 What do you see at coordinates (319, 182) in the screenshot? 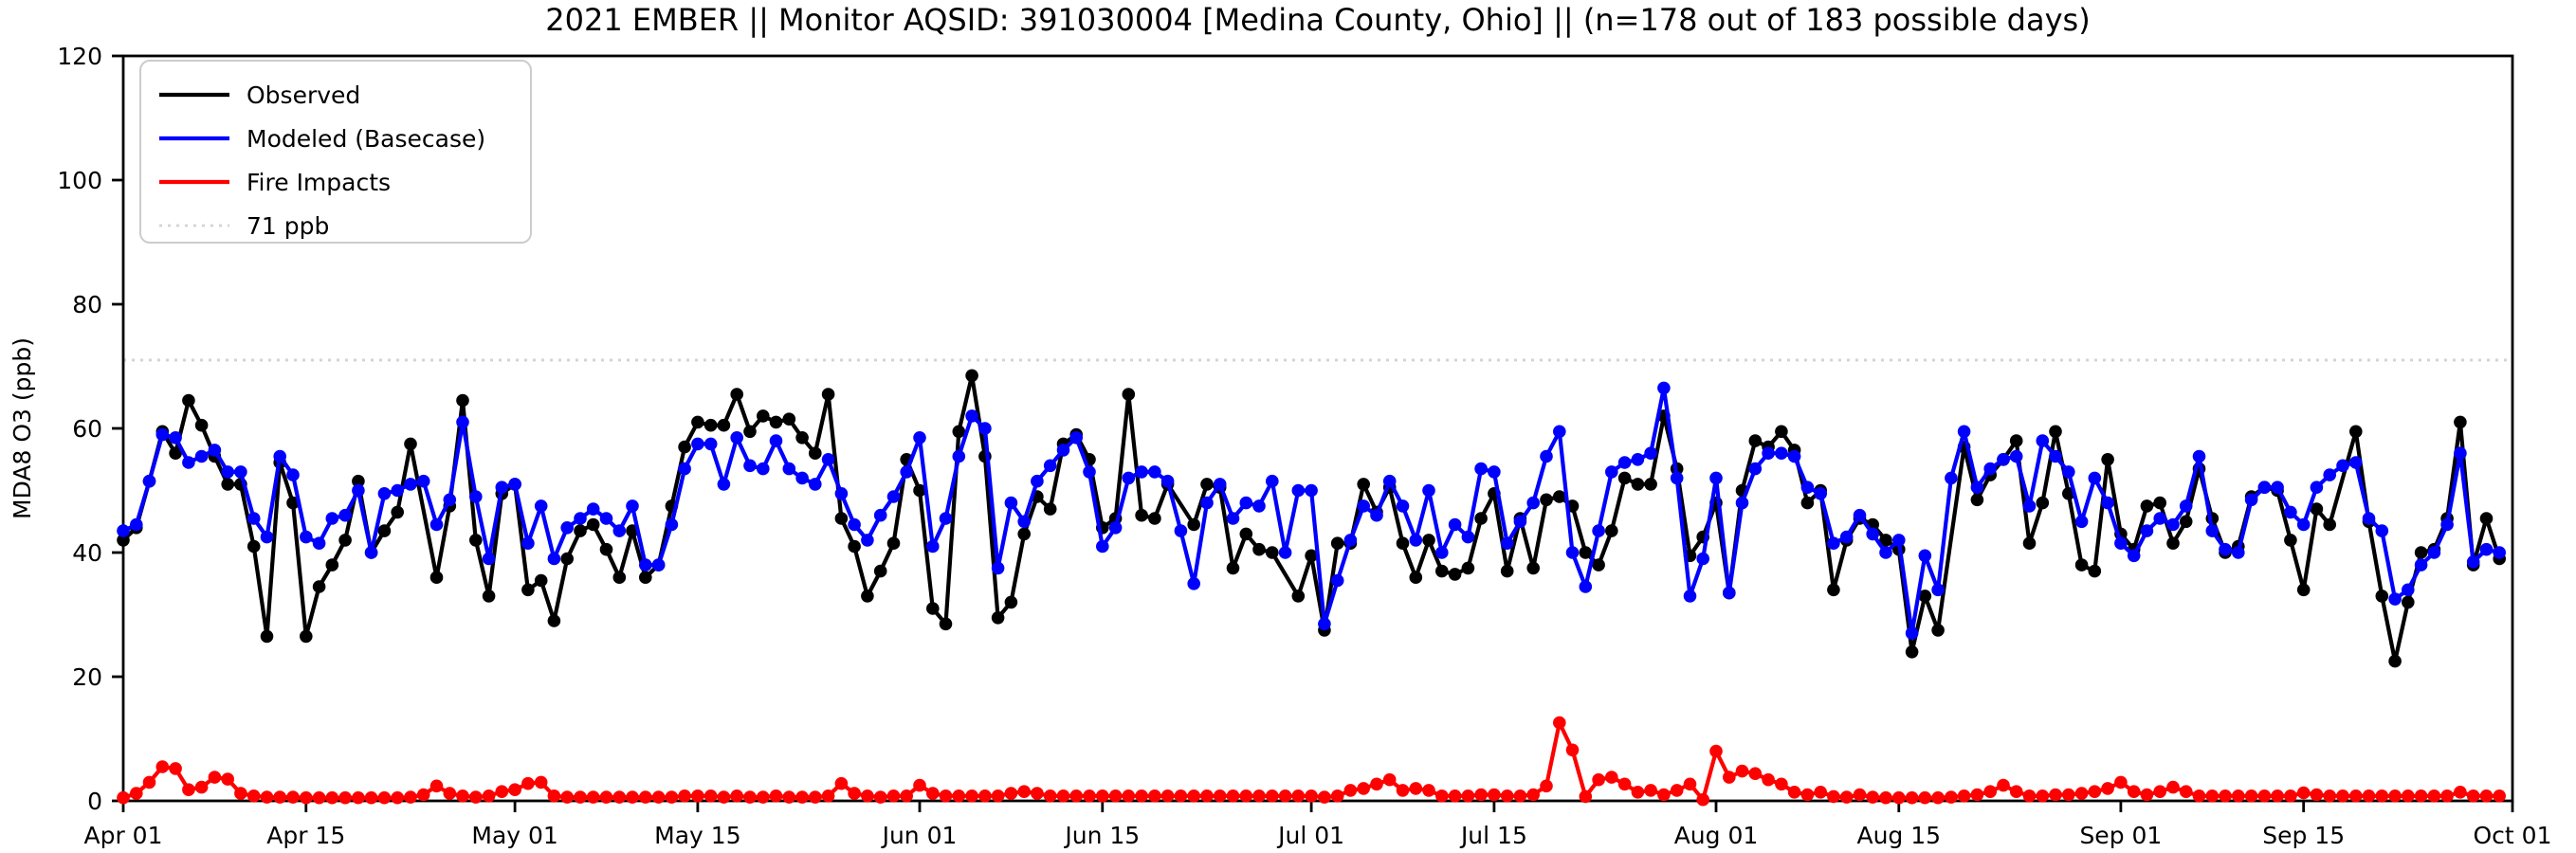
I see `legend-label-fire-impacts: Fire Impacts` at bounding box center [319, 182].